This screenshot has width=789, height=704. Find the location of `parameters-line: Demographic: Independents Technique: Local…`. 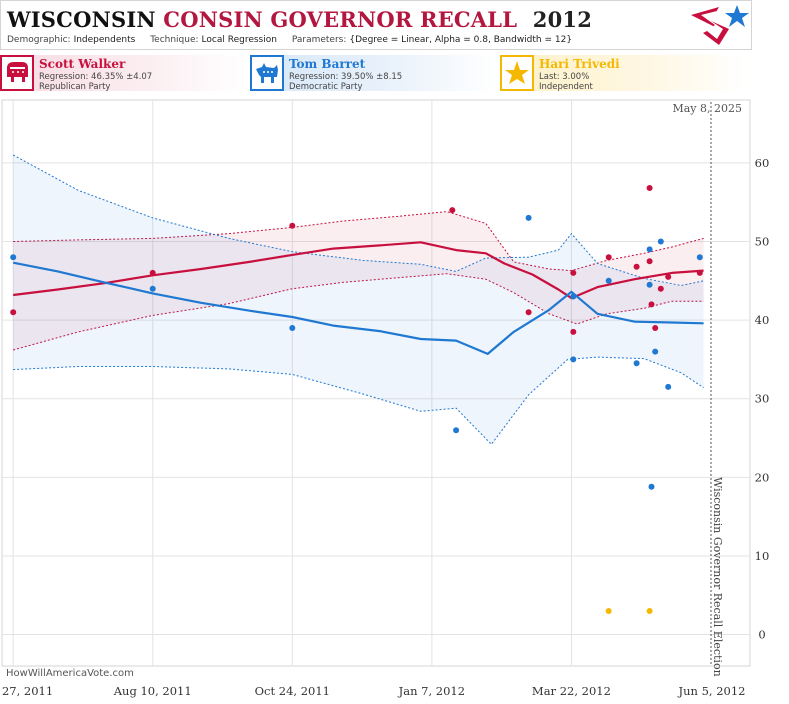

parameters-line: Demographic: Independents Technique: Local… is located at coordinates (295, 40).